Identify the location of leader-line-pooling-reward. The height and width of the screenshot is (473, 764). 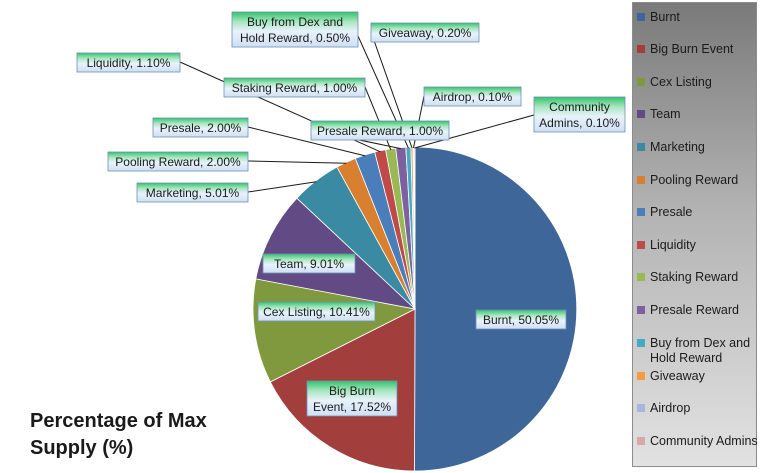
(297, 162).